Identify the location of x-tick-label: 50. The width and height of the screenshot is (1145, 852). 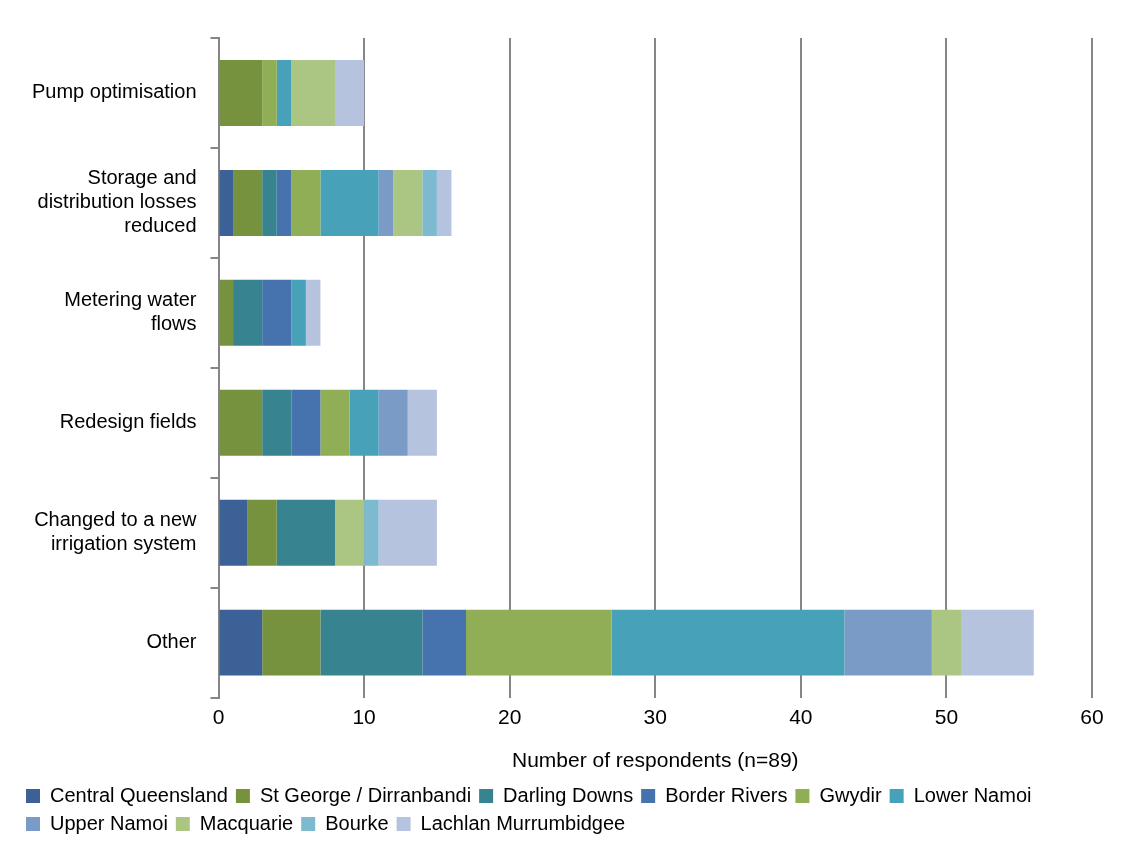
(946, 716).